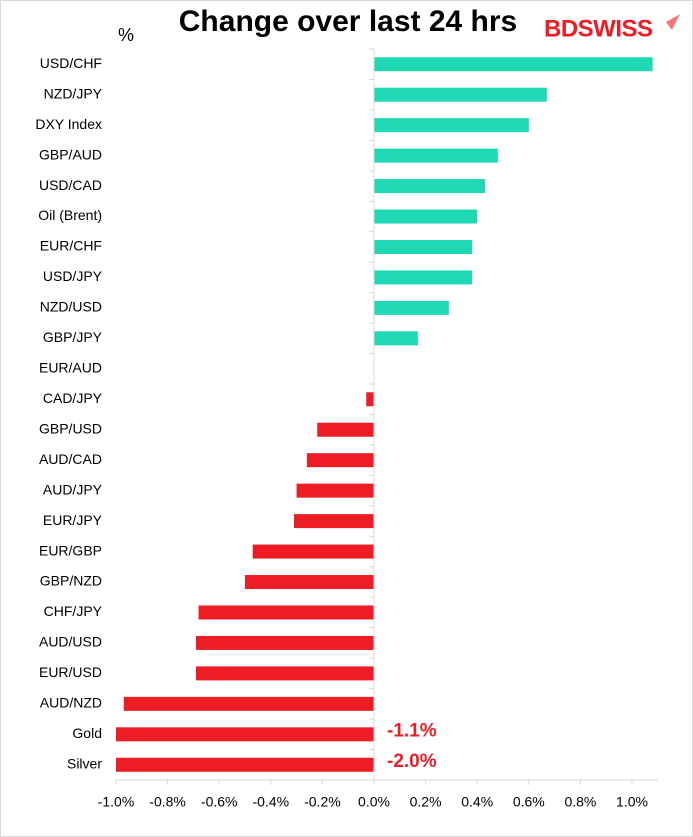  I want to click on x-tick-label: -1.0%, so click(116, 802).